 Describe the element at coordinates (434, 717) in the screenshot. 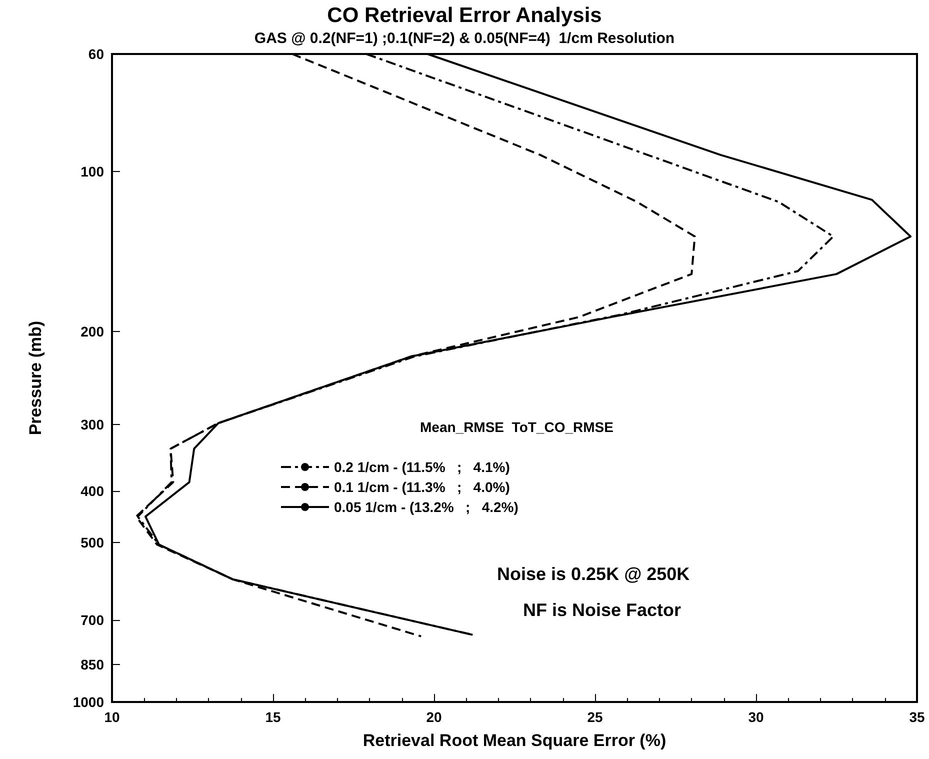

I see `x-tick-label: 20` at that location.